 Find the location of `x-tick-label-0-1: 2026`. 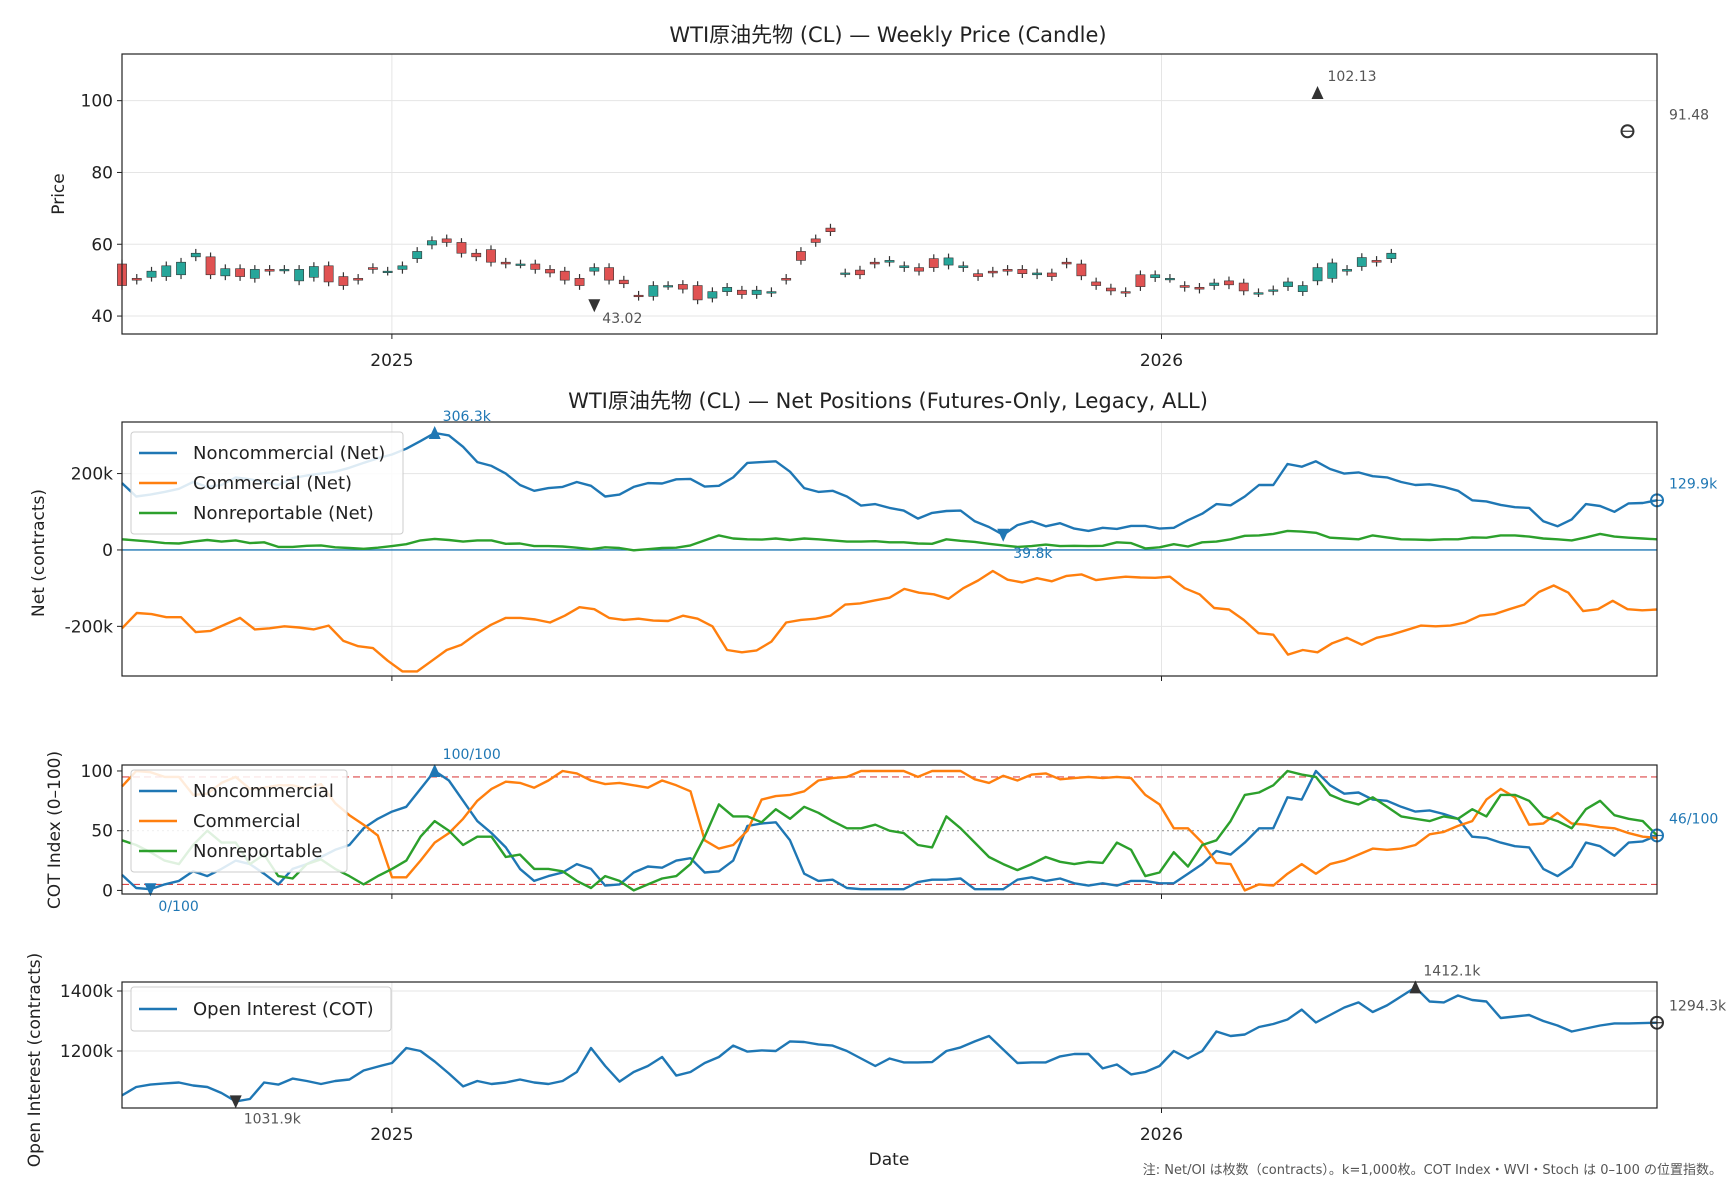

x-tick-label-0-1: 2026 is located at coordinates (1161, 361).